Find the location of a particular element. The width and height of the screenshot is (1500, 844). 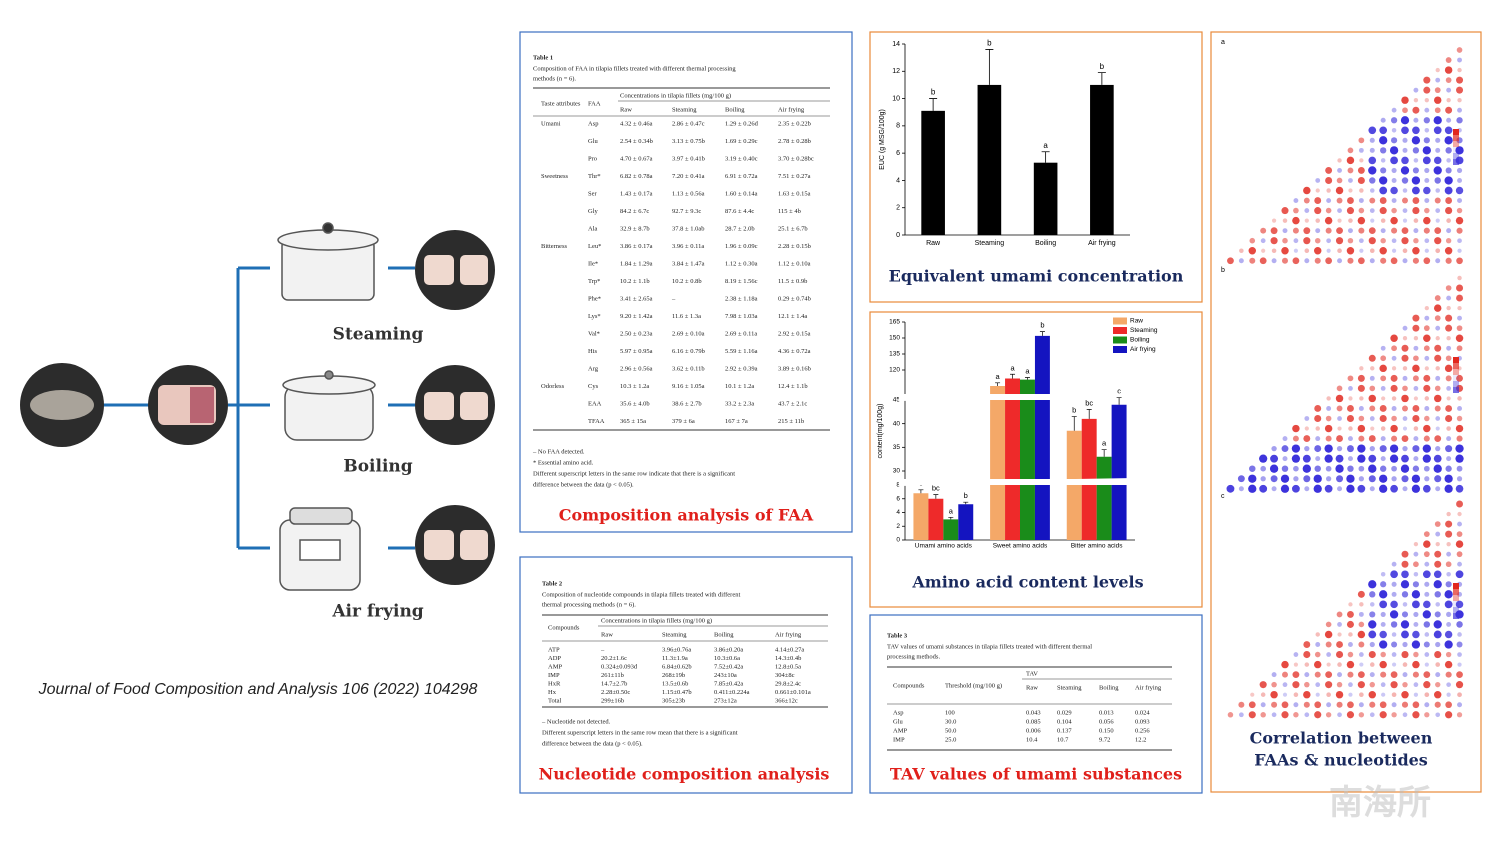

table-cell: 38.6 ± 2.7b is located at coordinates (687, 403).